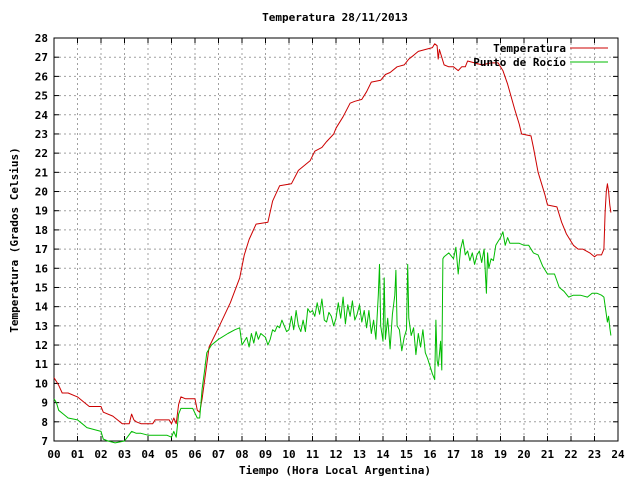  Describe the element at coordinates (41, 38) in the screenshot. I see `y-tick-label: 28` at that location.